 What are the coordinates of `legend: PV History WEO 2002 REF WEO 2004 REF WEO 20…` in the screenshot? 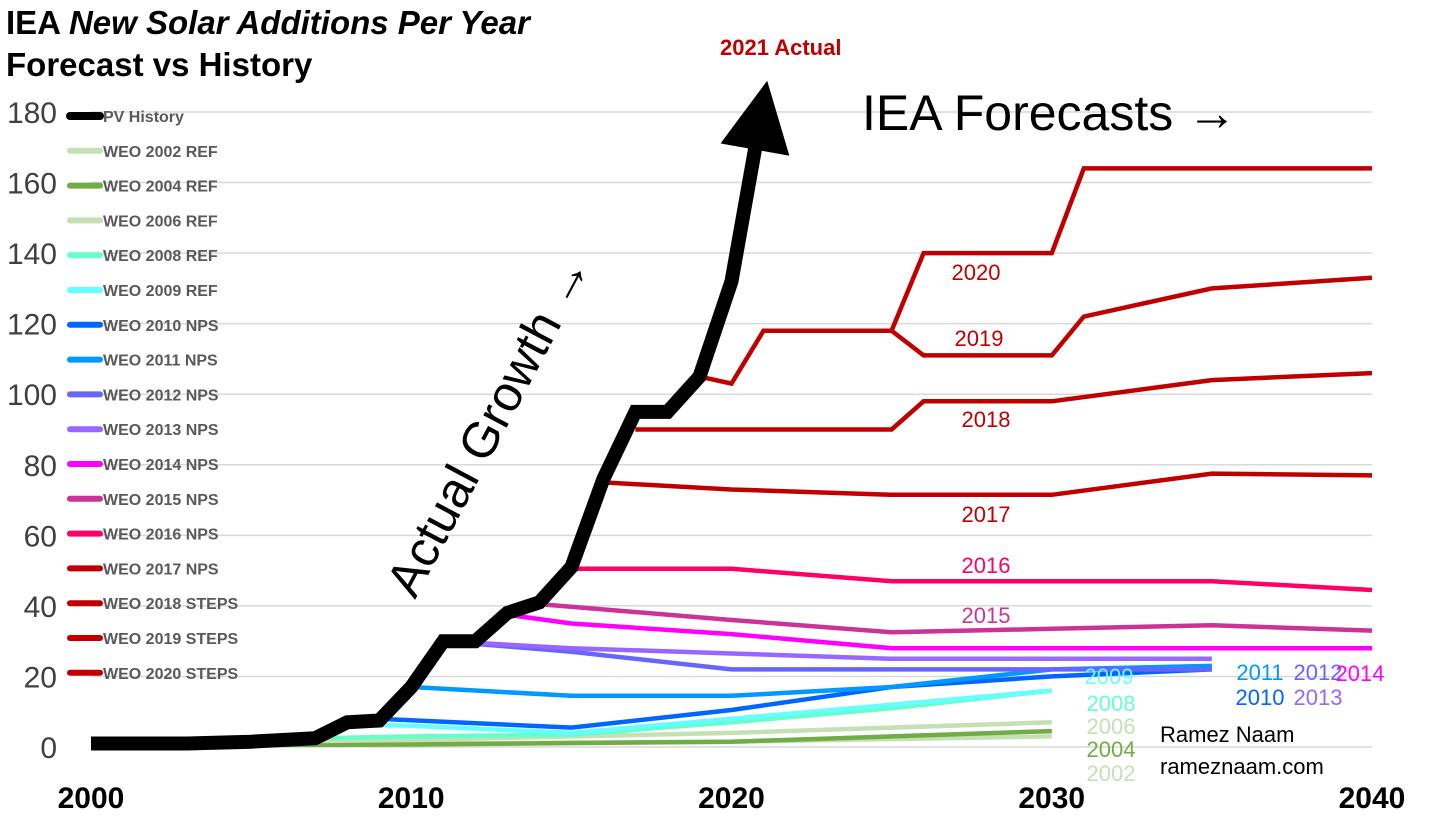 It's located at (152, 396).